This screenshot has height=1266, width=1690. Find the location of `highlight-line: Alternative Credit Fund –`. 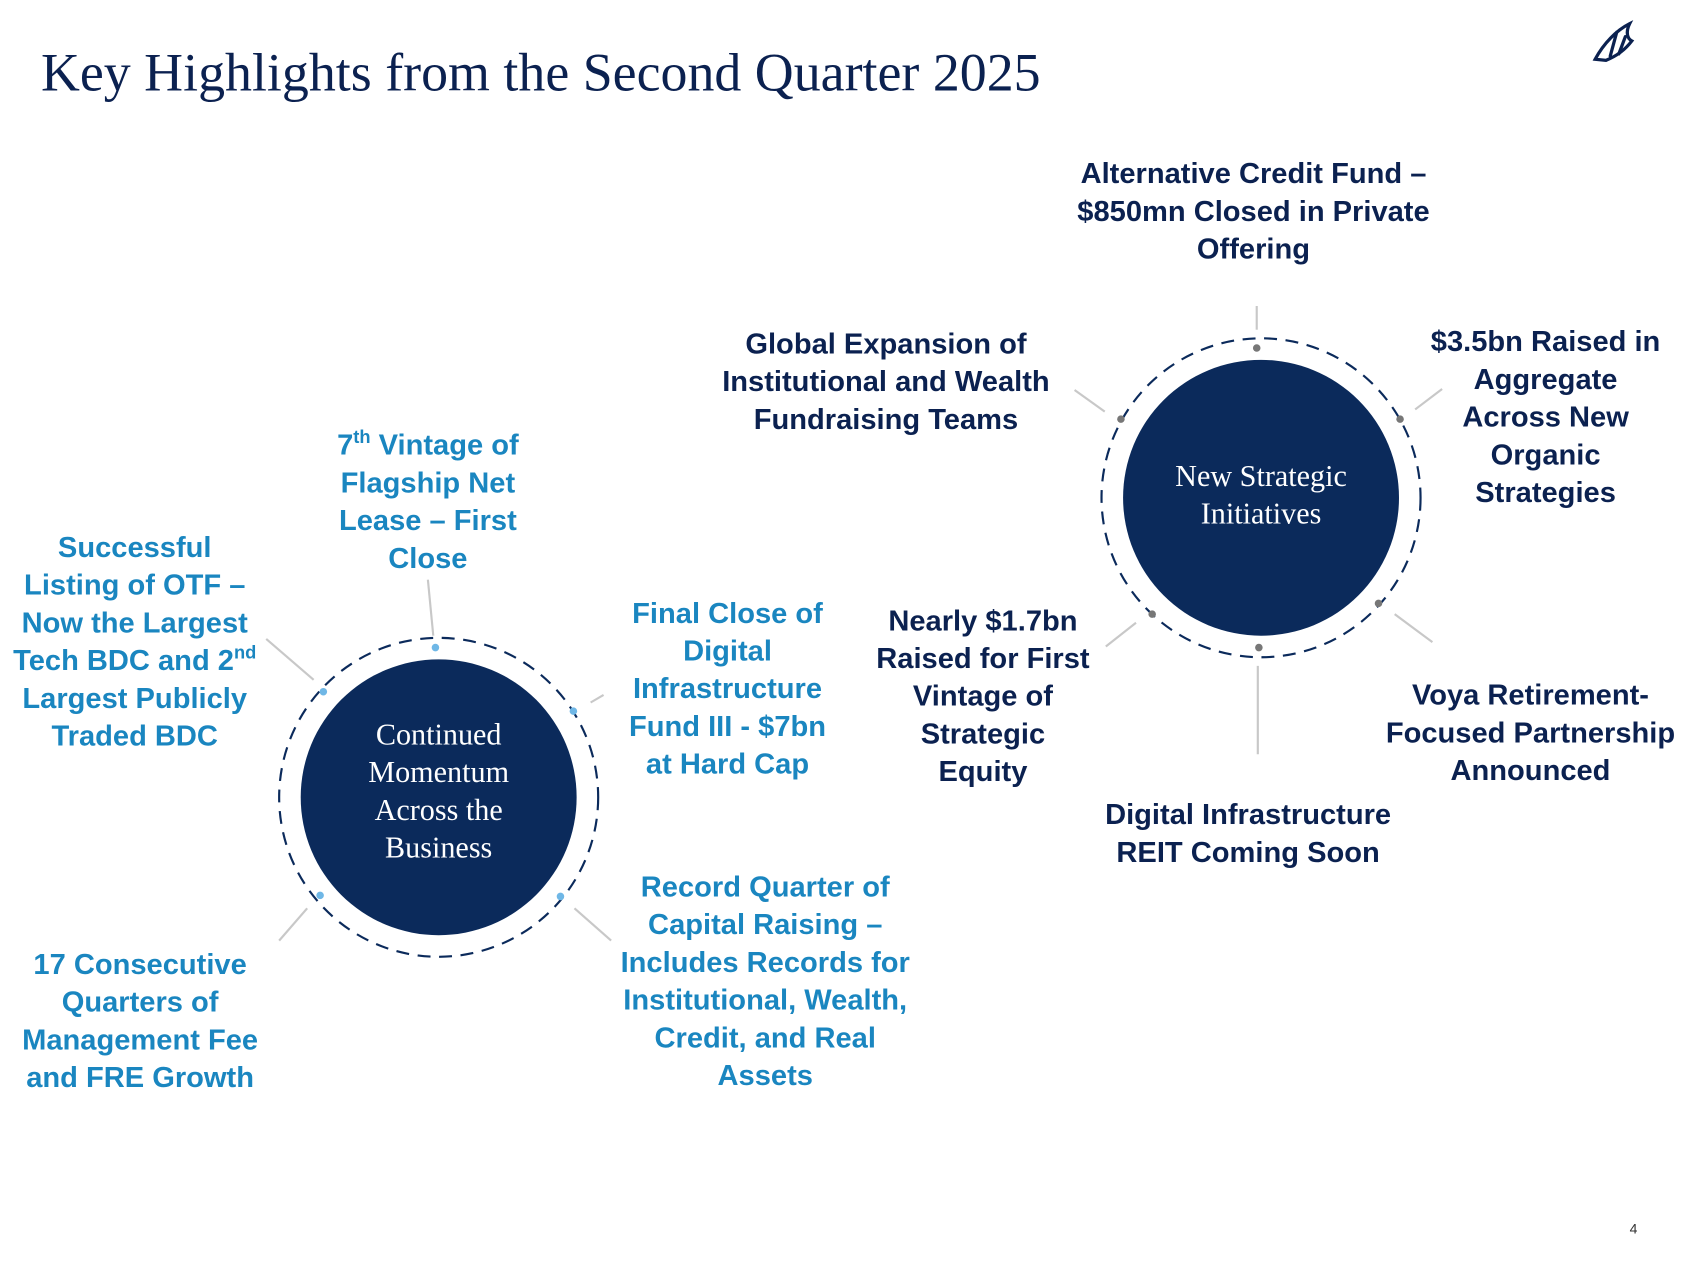

highlight-line: Alternative Credit Fund – is located at coordinates (1254, 174).